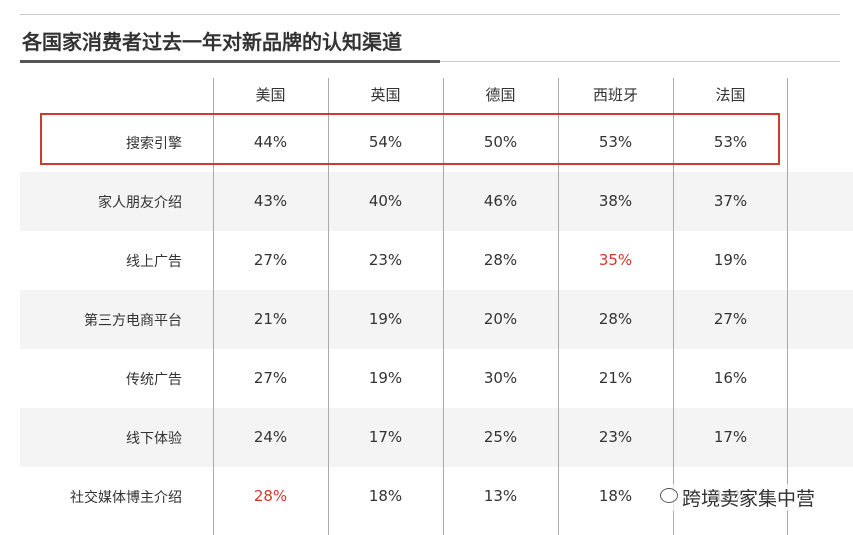  I want to click on value-cell: 54%, so click(385, 142).